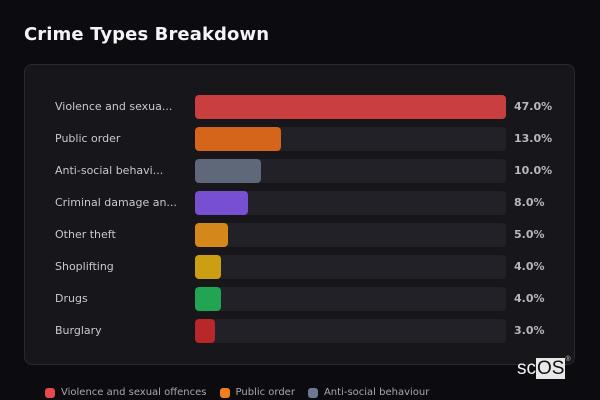 The height and width of the screenshot is (400, 600). I want to click on legend-item: Anti-social behaviour, so click(368, 392).